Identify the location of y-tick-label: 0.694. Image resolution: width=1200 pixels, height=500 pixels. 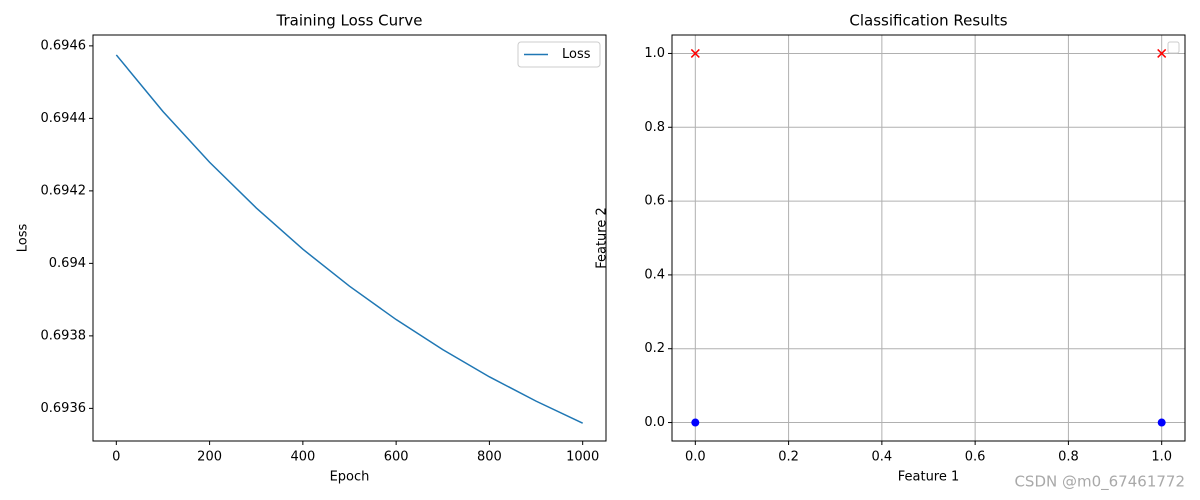
(67, 263).